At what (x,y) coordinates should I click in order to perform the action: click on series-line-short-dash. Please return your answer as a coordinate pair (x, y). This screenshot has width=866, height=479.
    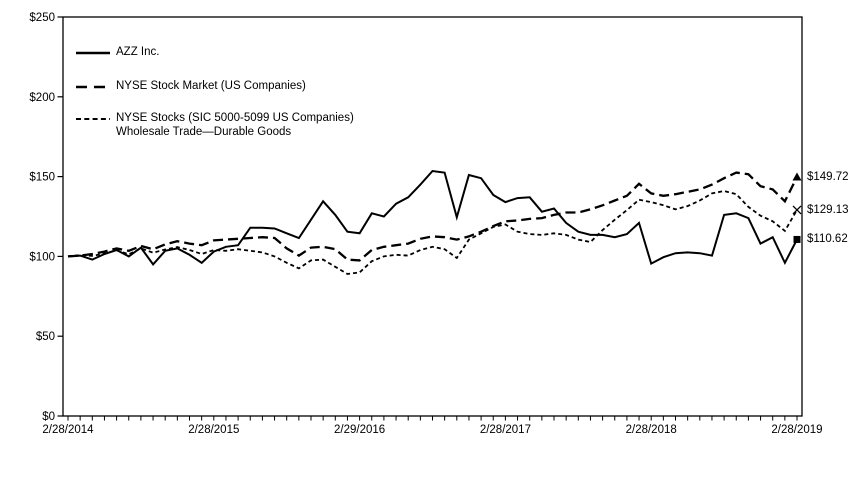
    Looking at the image, I should click on (432, 232).